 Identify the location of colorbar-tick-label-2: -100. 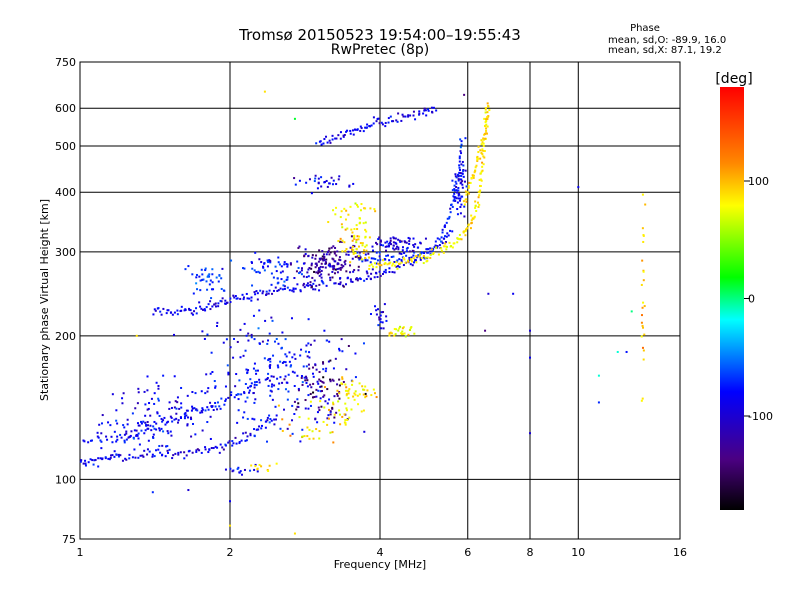
(760, 416).